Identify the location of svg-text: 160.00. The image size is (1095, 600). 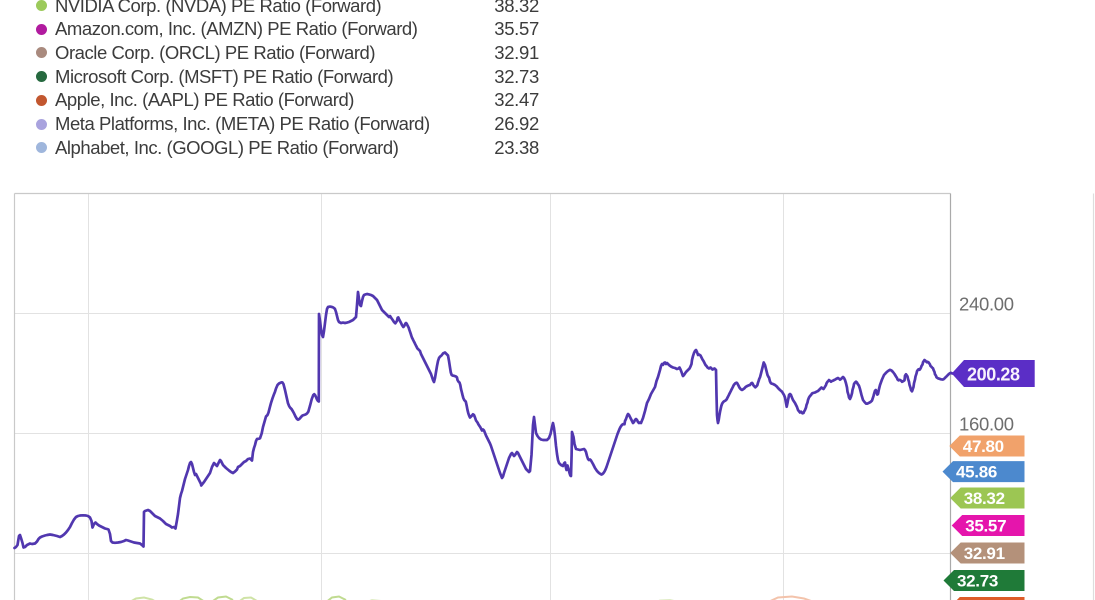
(986, 424).